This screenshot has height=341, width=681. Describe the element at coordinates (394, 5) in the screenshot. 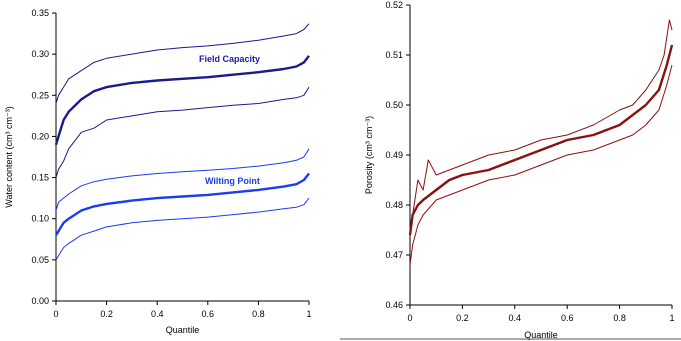

I see `y-tick-label: 0.52` at that location.